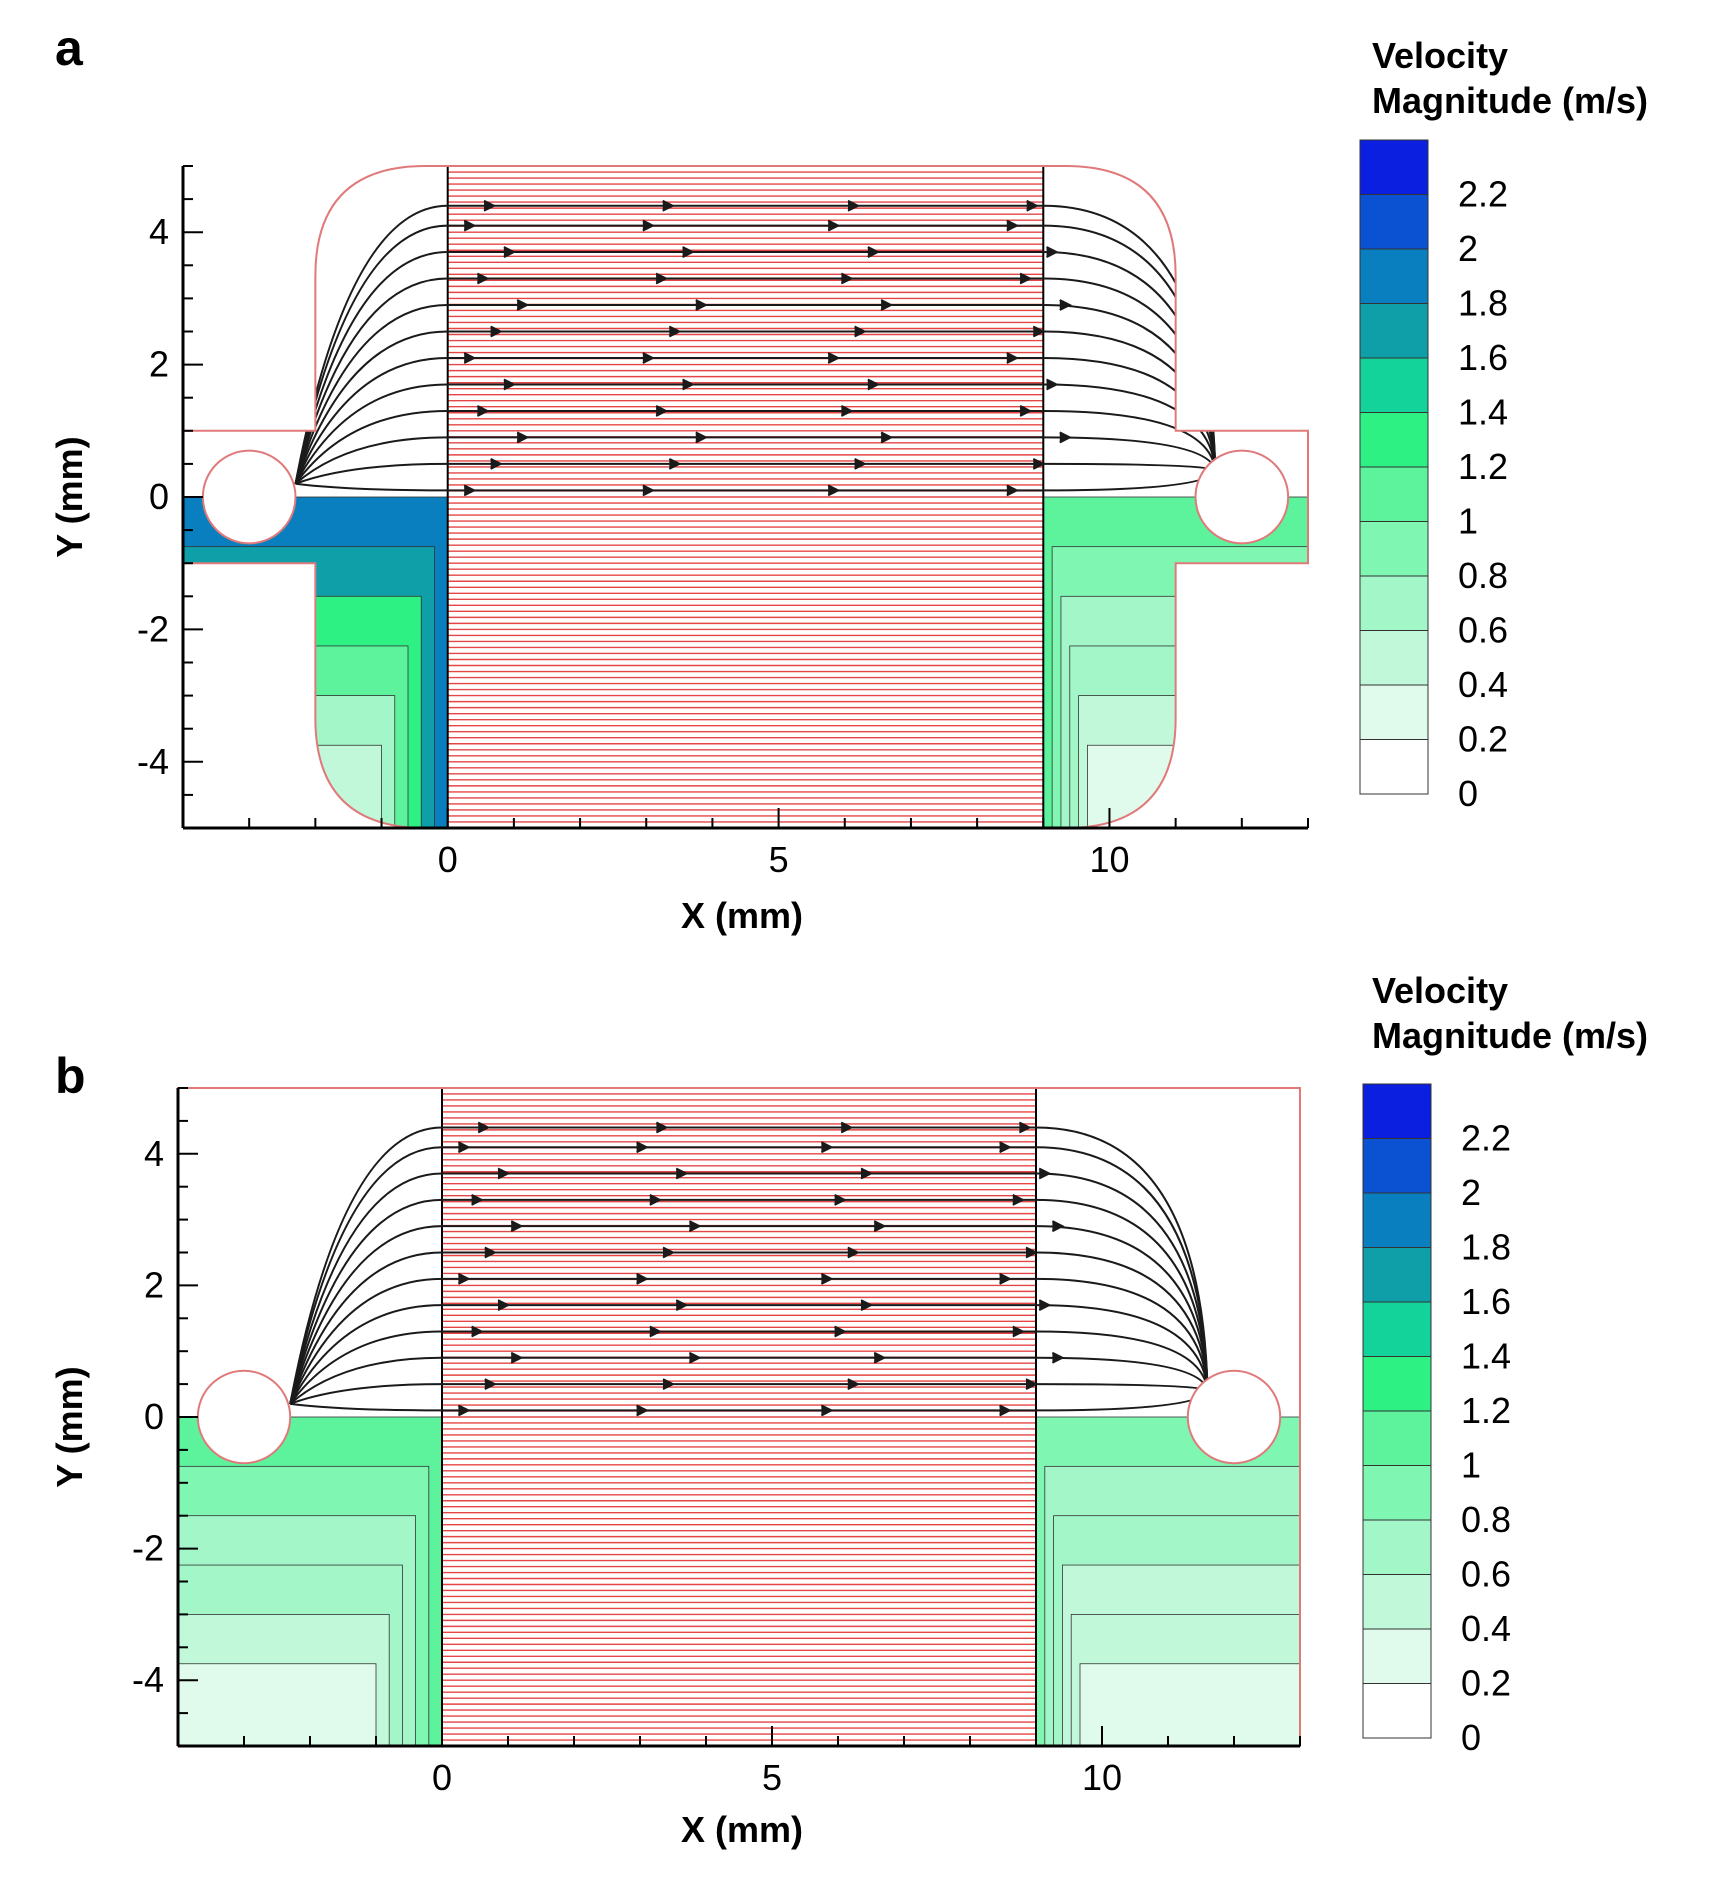 This screenshot has width=1733, height=1882. Describe the element at coordinates (153, 628) in the screenshot. I see `y-tick-label: -2` at that location.